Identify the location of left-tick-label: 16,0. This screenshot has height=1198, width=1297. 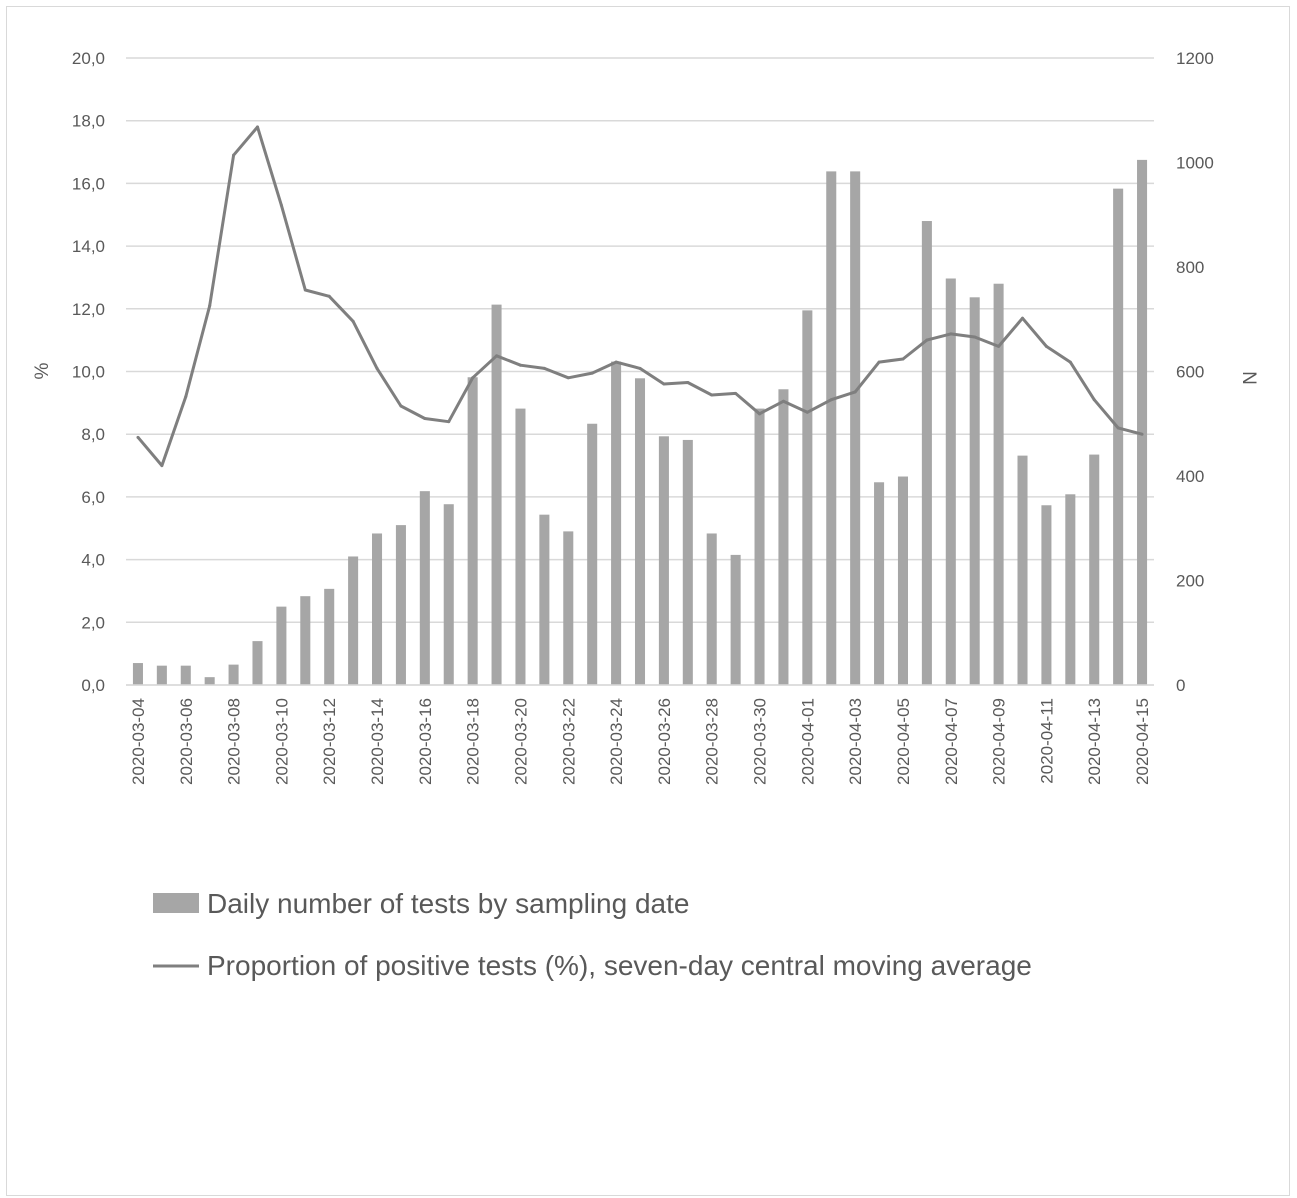
(88, 183).